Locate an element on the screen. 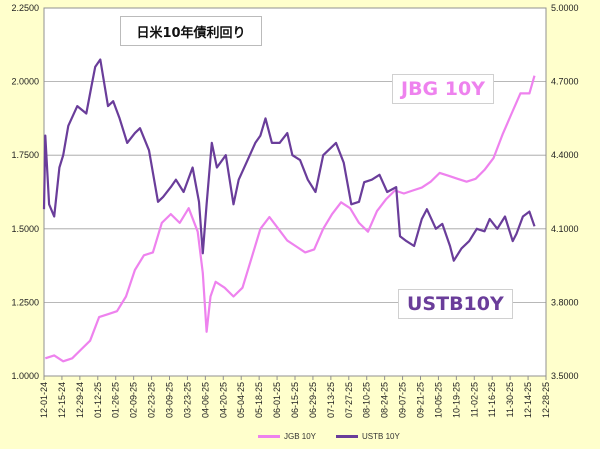 This screenshot has height=449, width=600. legend-item-jgb: JGB 10Y is located at coordinates (287, 436).